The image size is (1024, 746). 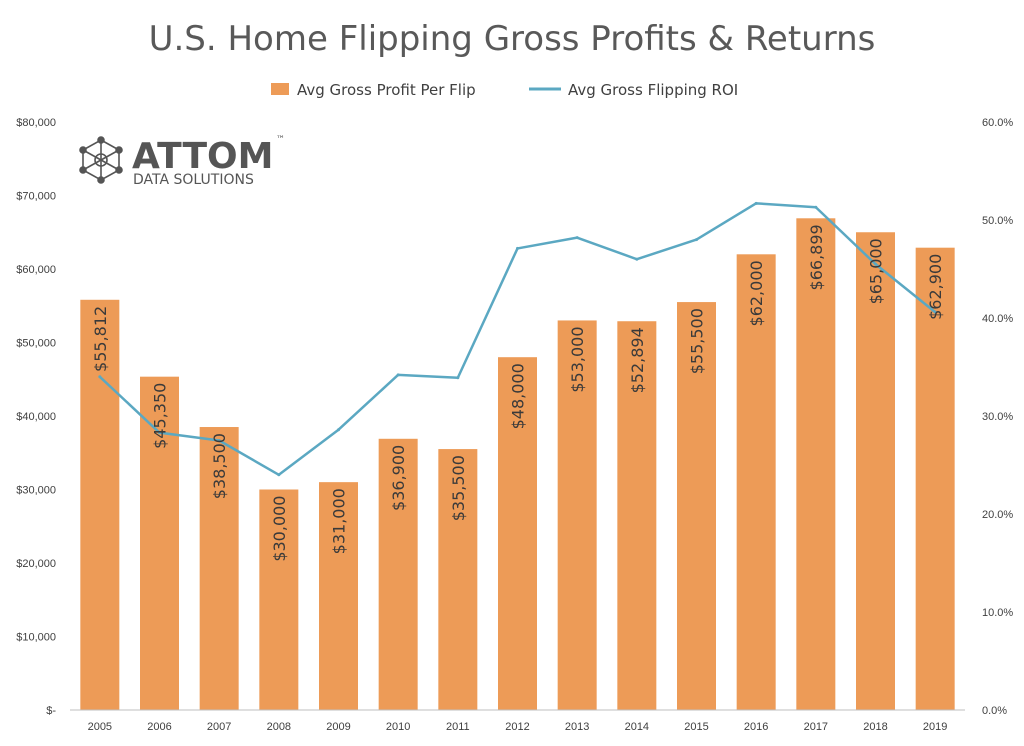 What do you see at coordinates (816, 257) in the screenshot?
I see `bar-data-label: $66,899` at bounding box center [816, 257].